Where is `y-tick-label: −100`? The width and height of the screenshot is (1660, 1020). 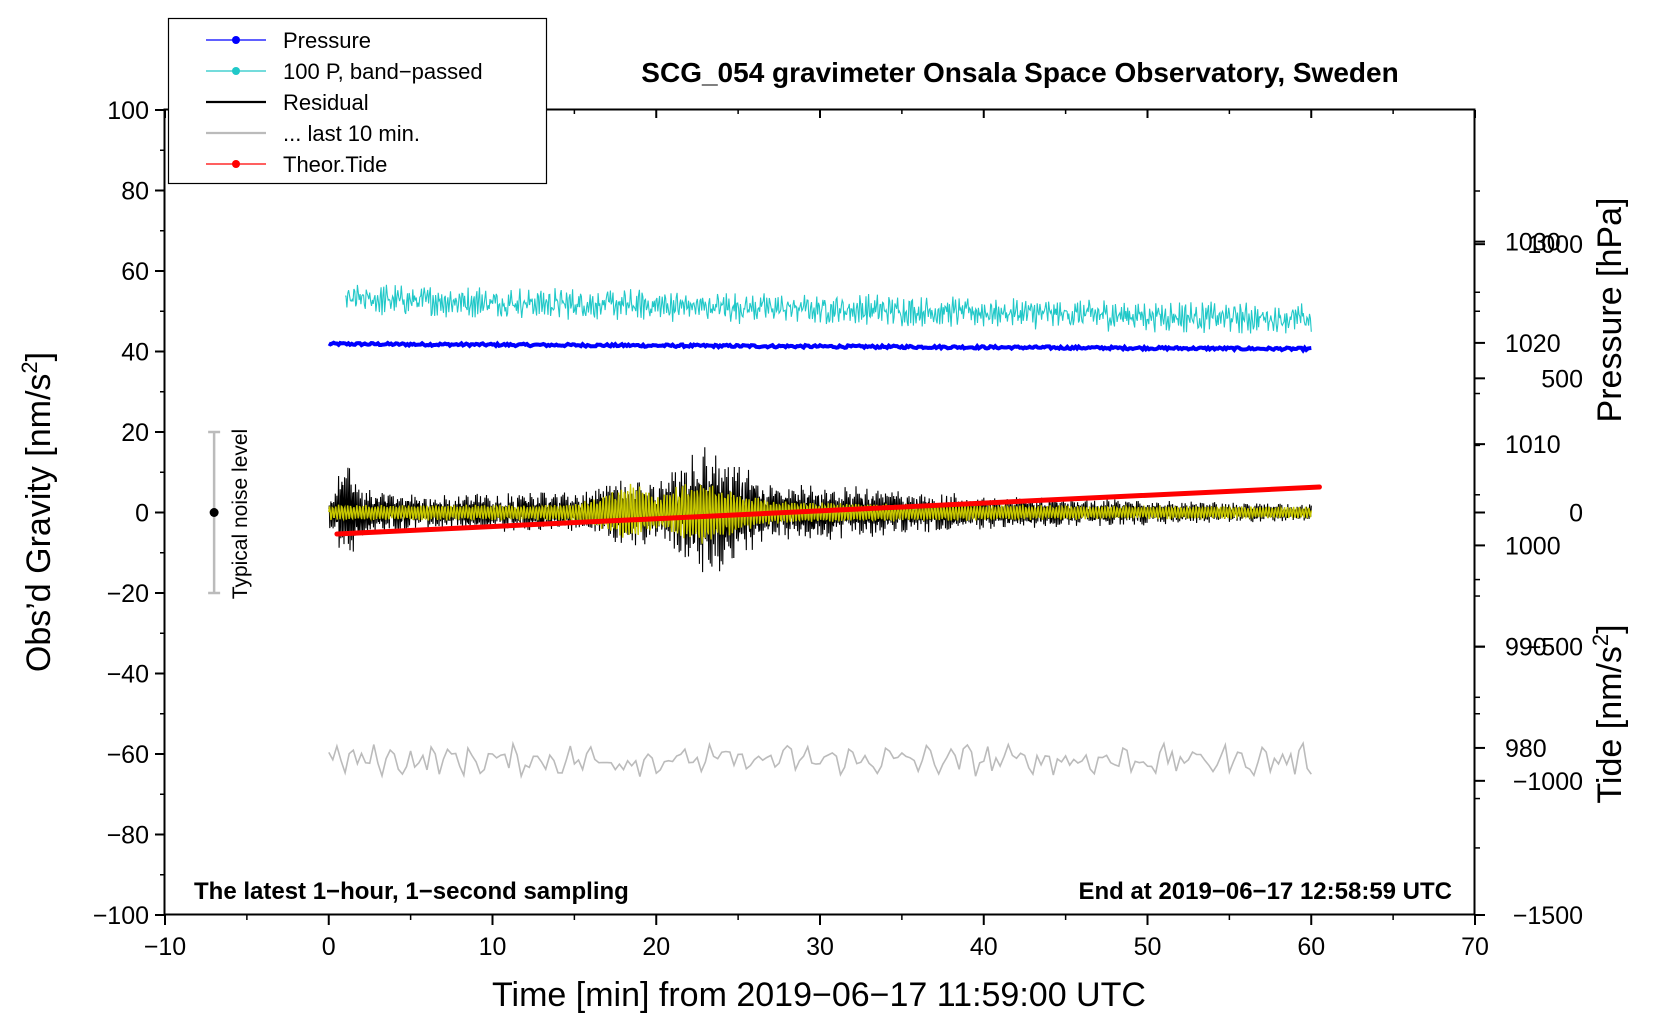 y-tick-label: −100 is located at coordinates (121, 916).